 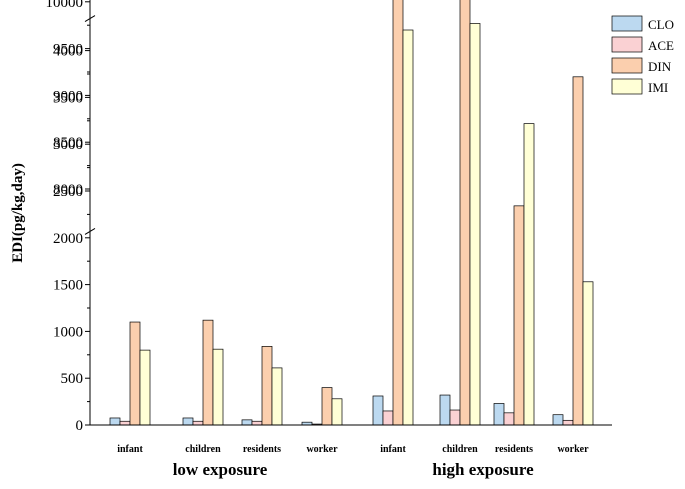 I want to click on y-tick-label-lower-3: 1500, so click(x=68, y=286).